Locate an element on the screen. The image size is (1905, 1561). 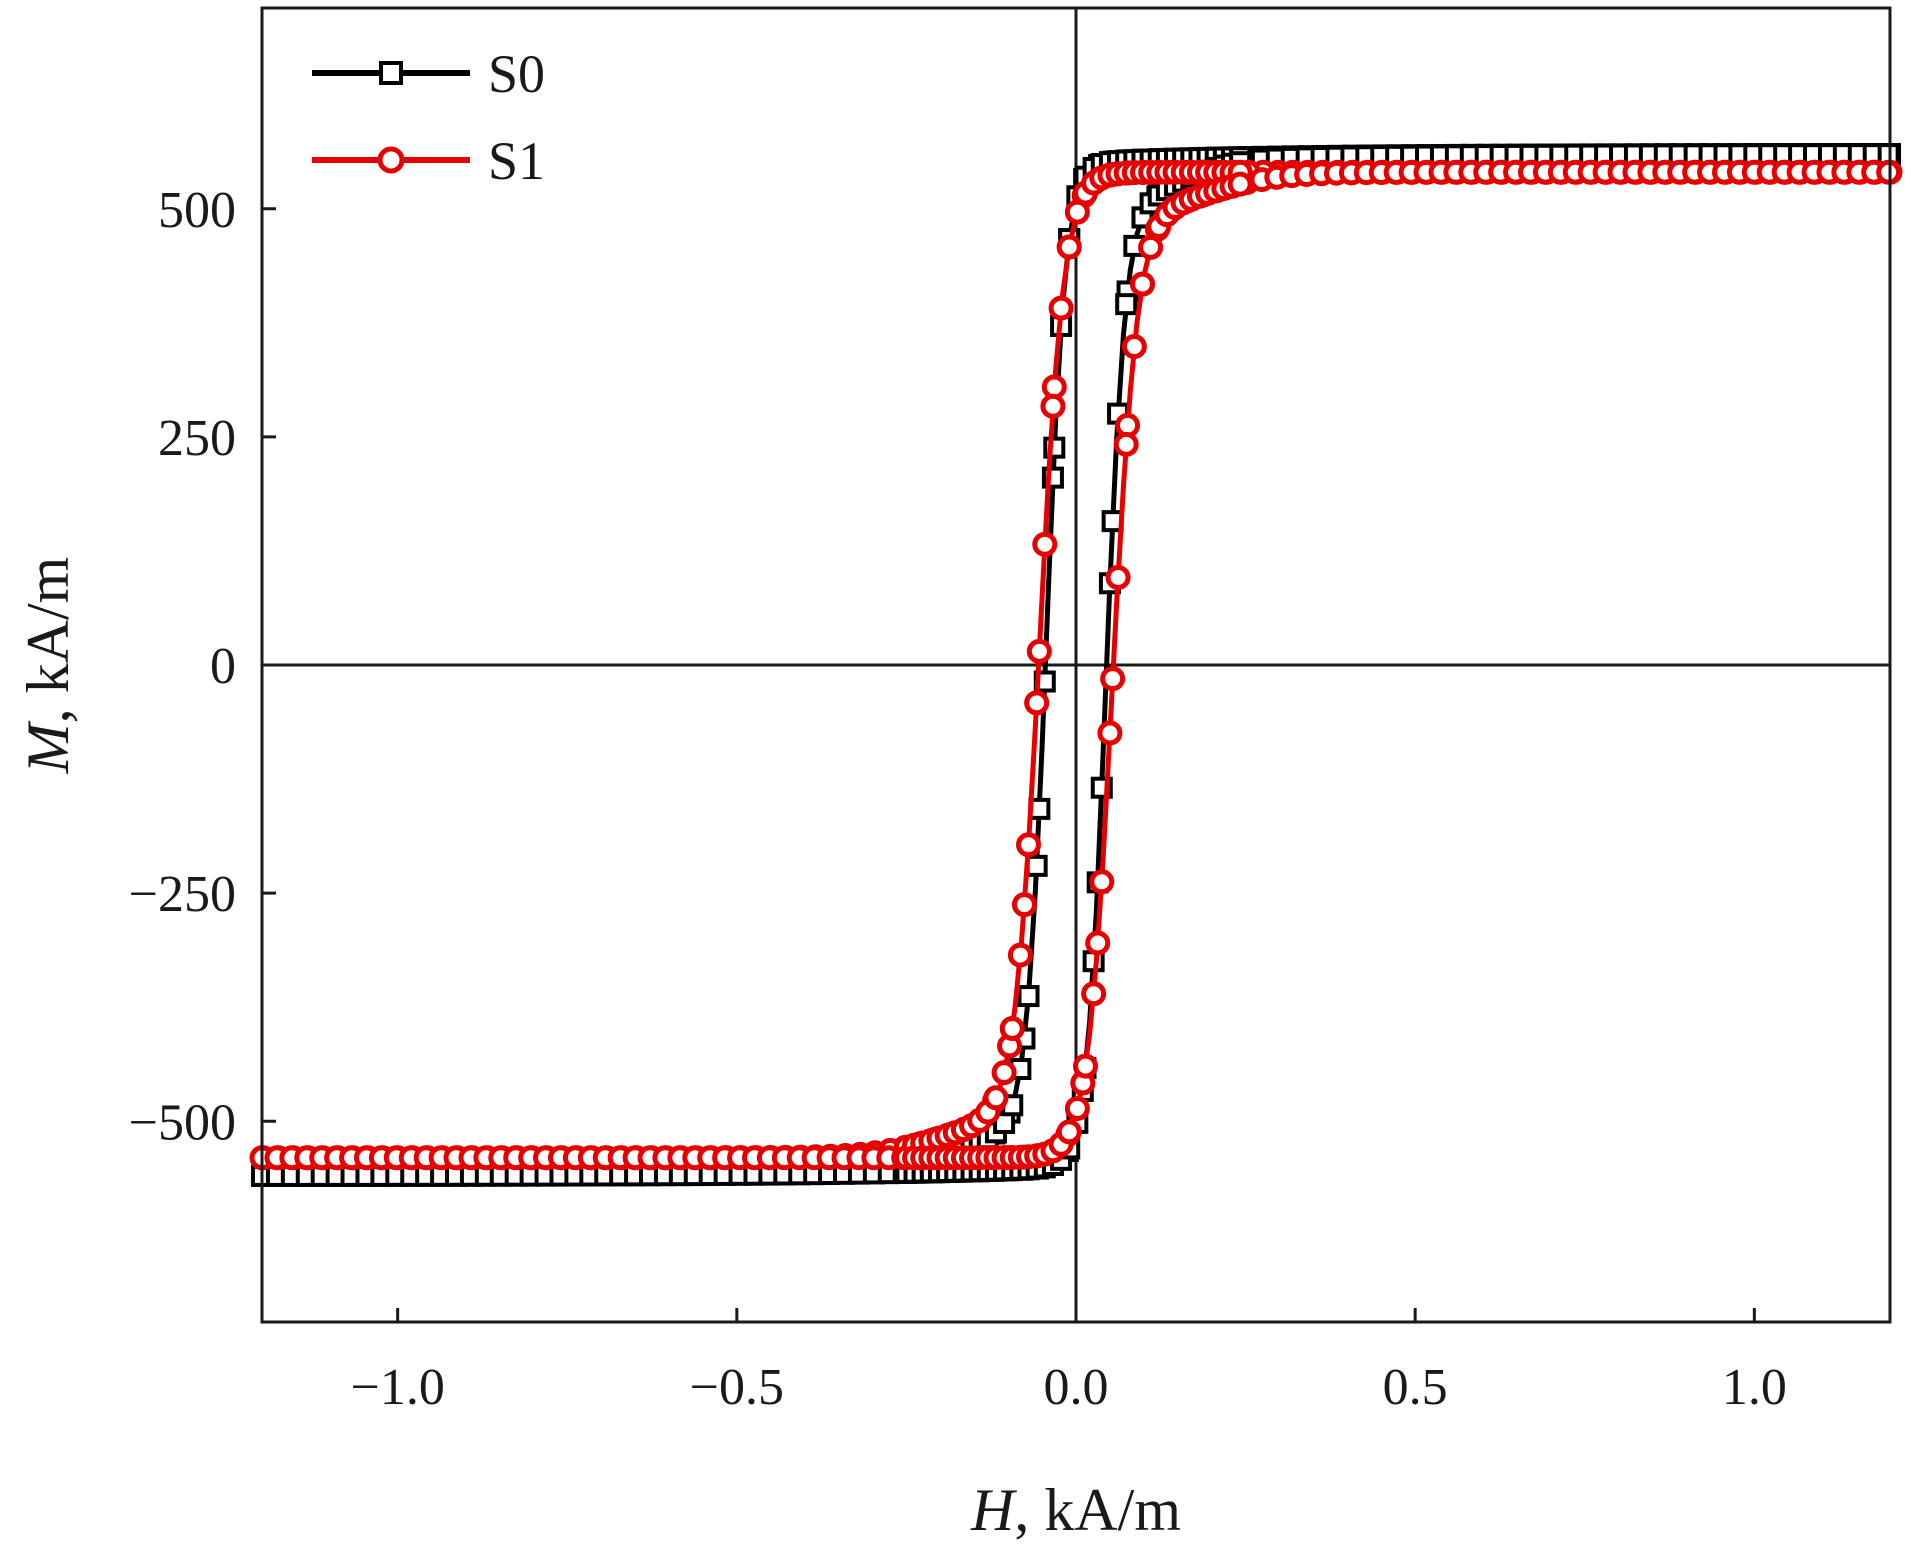
y-axis-label-unit: , kA/m is located at coordinates (48, 640).